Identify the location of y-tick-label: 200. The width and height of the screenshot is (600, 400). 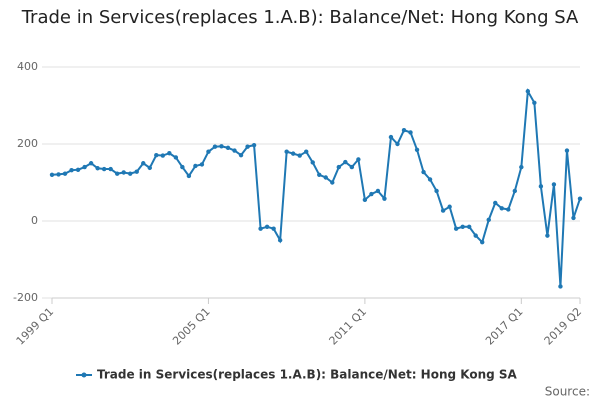
(27, 143).